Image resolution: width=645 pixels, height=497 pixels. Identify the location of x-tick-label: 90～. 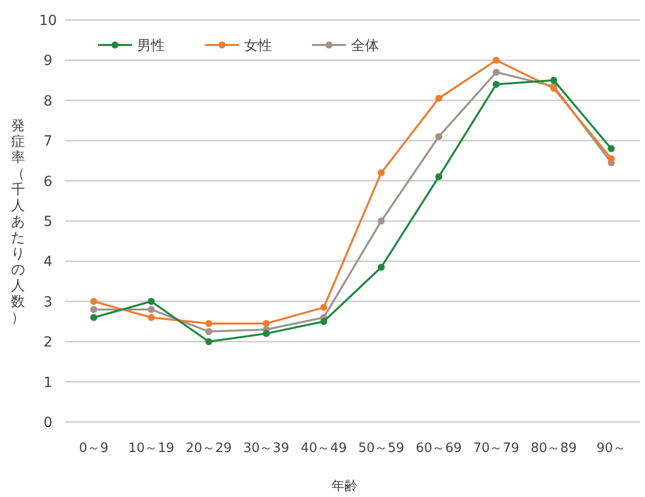
(611, 448).